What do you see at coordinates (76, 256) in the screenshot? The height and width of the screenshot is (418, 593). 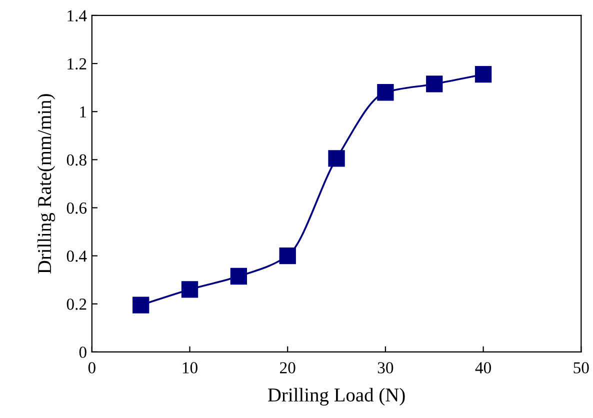 I see `y-tick-label: 0.4` at bounding box center [76, 256].